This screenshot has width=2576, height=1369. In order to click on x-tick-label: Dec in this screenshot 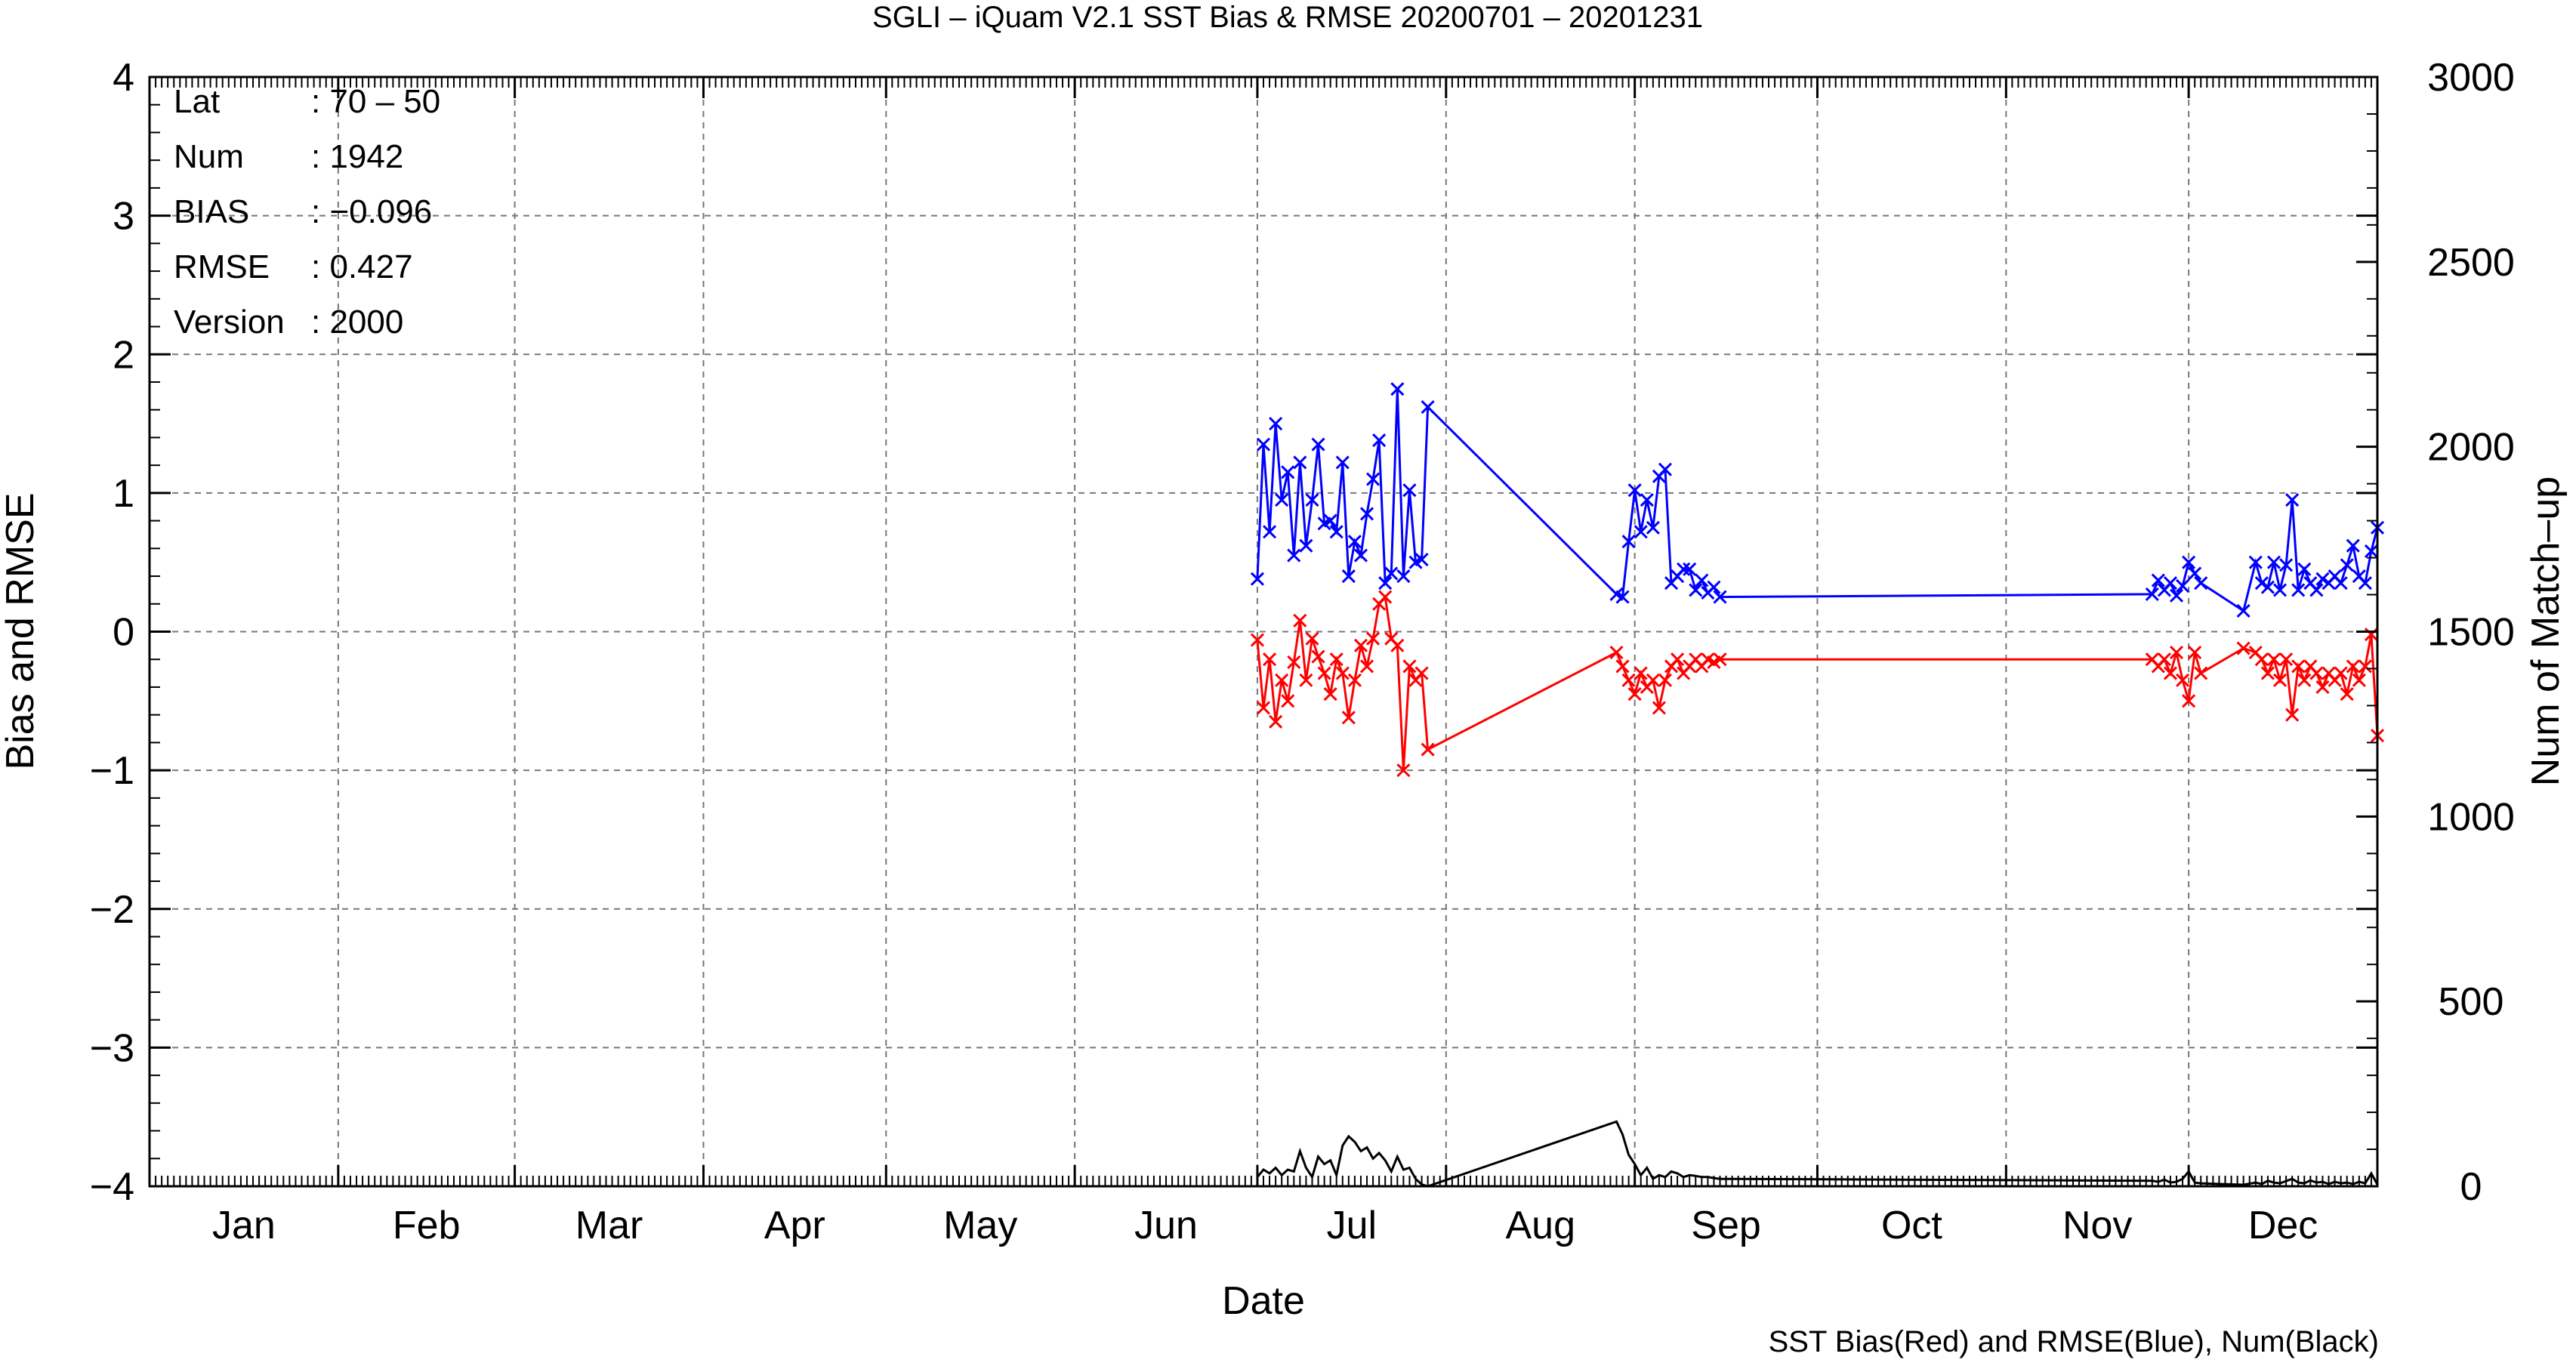, I will do `click(2283, 1225)`.